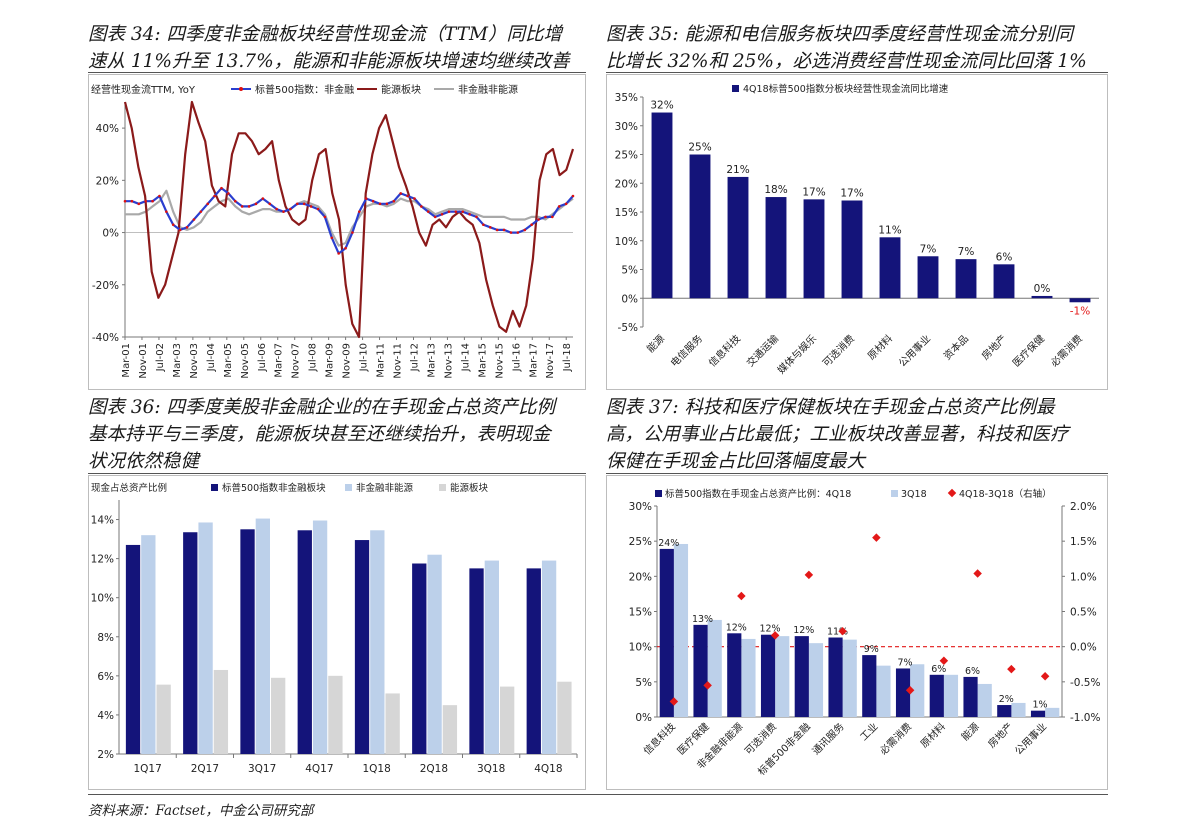 This screenshot has width=1191, height=836. What do you see at coordinates (830, 407) in the screenshot?
I see `caption-line: 图表 37: 科技和医疗保健板块在手现金占总资产比例最` at bounding box center [830, 407].